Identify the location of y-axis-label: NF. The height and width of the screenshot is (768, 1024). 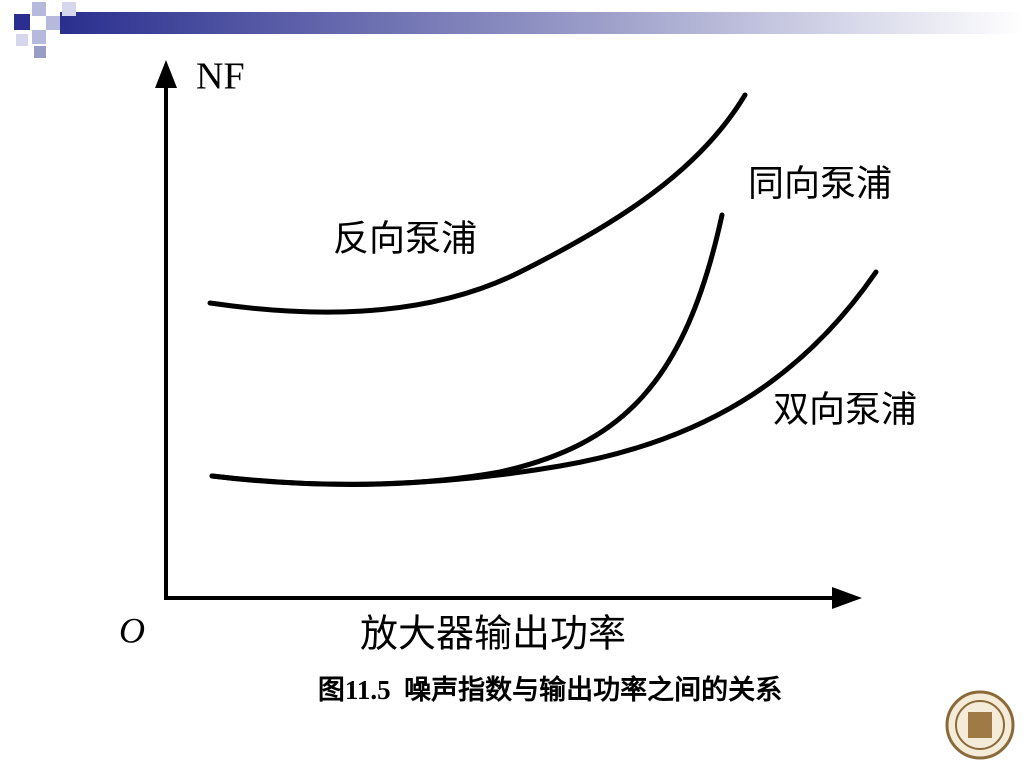
(220, 77).